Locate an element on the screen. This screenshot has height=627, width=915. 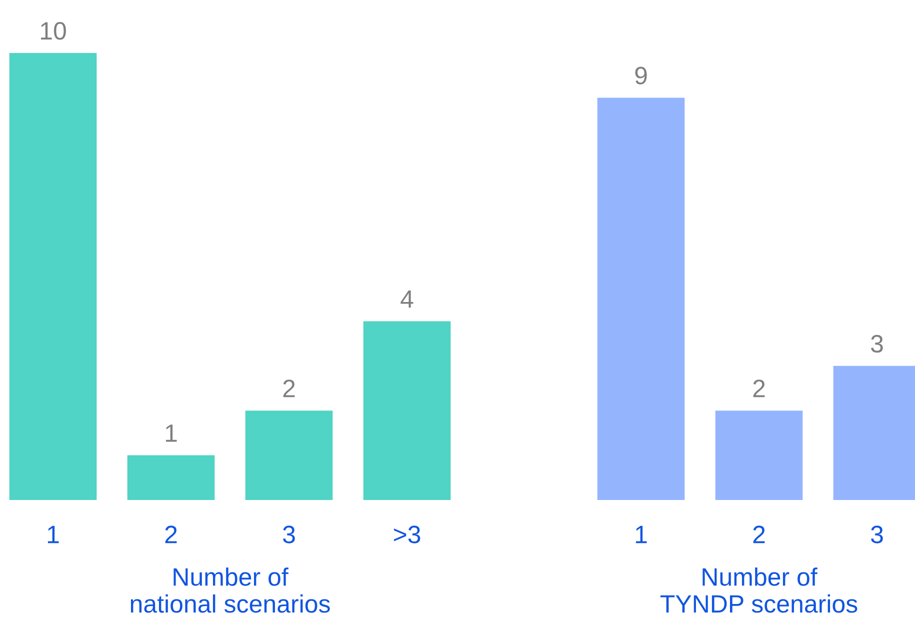
data-label: 9 is located at coordinates (641, 75).